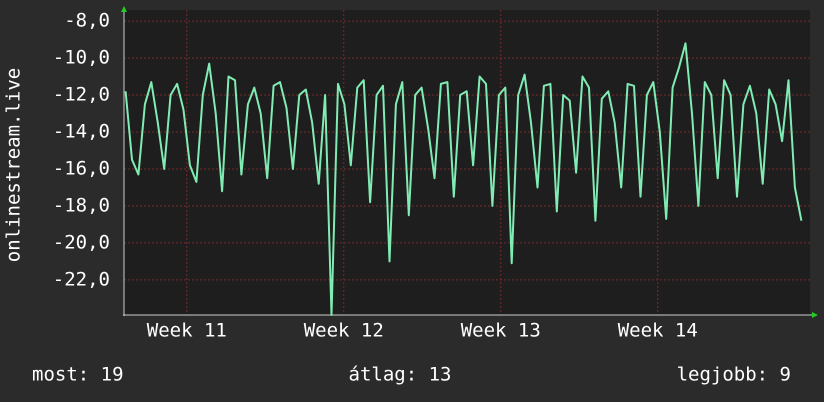 Image resolution: width=824 pixels, height=402 pixels. Describe the element at coordinates (81, 168) in the screenshot. I see `y-tick-label: -16,0` at that location.